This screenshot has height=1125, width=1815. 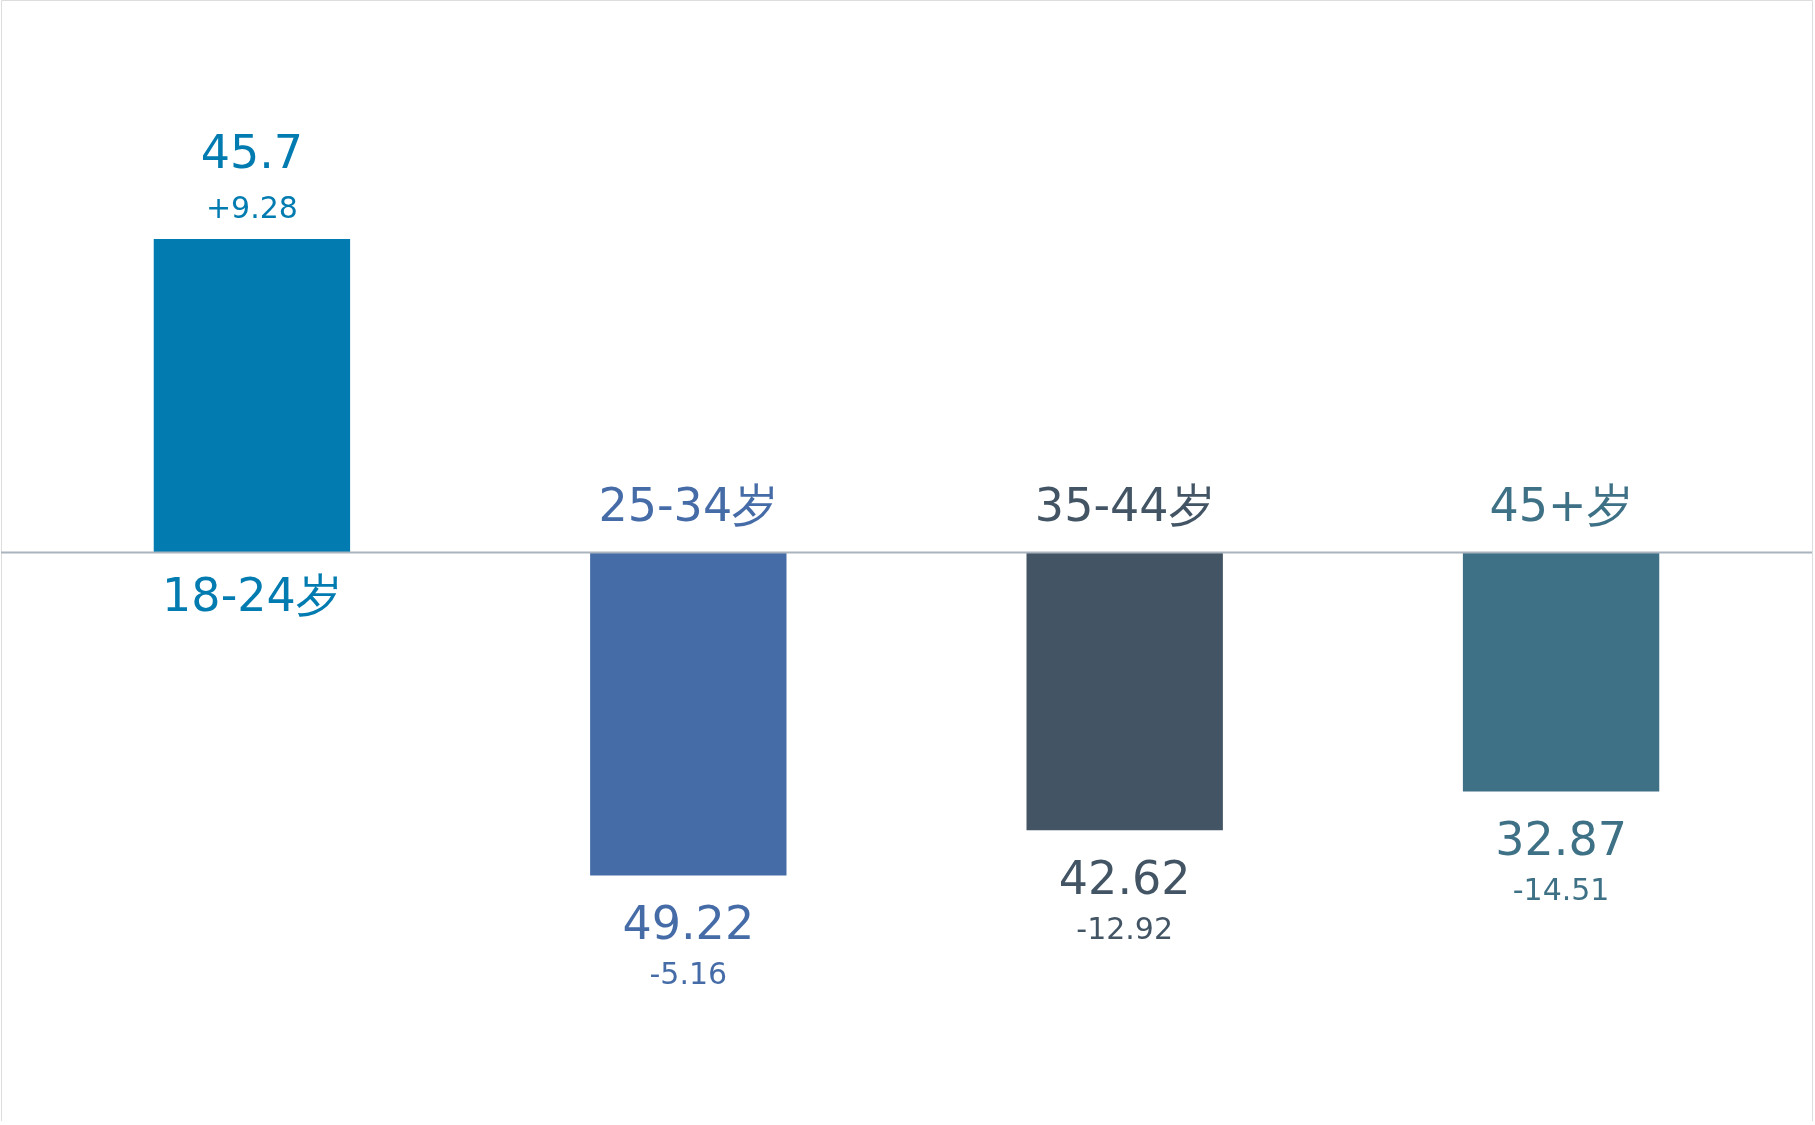 I want to click on annotation: 42.62, so click(x=1124, y=878).